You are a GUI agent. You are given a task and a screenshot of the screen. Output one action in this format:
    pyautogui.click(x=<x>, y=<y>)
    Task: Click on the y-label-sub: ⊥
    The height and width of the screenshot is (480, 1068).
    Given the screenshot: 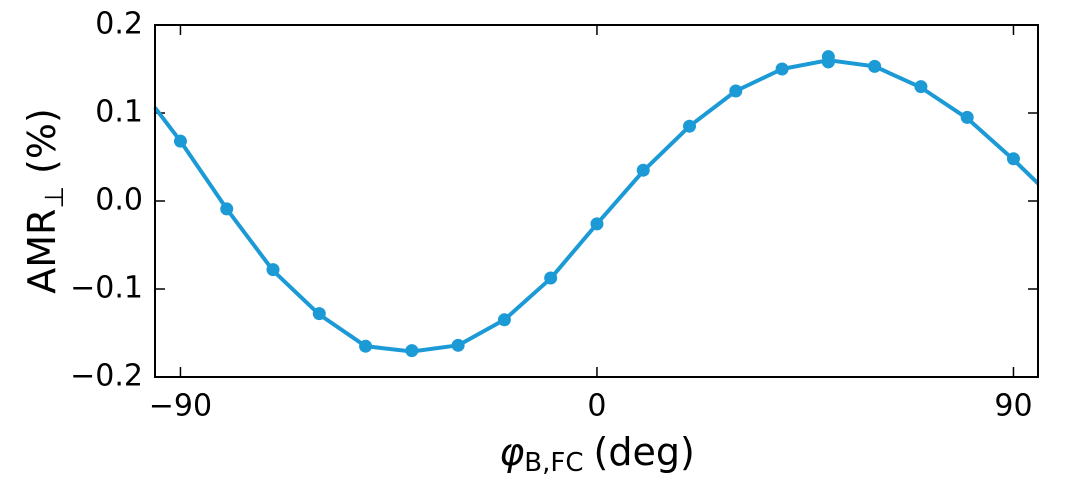 What is the action you would take?
    pyautogui.click(x=55, y=197)
    